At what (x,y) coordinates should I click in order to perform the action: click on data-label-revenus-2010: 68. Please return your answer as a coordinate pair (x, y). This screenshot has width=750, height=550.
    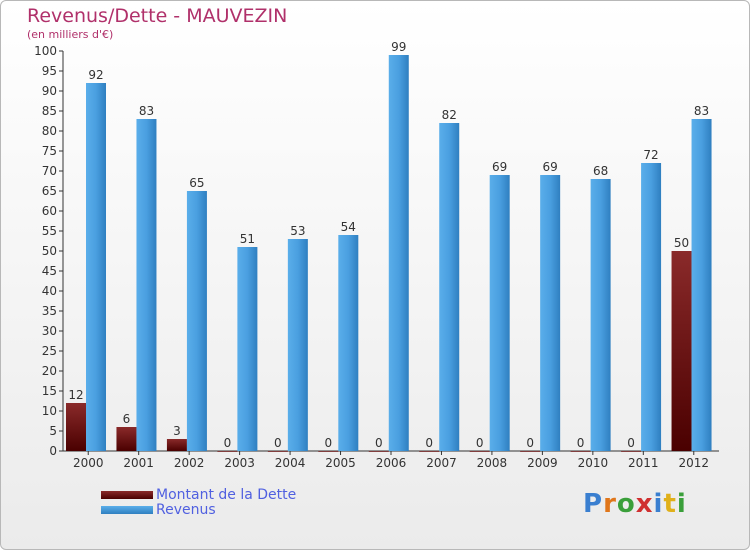
    Looking at the image, I should click on (600, 171).